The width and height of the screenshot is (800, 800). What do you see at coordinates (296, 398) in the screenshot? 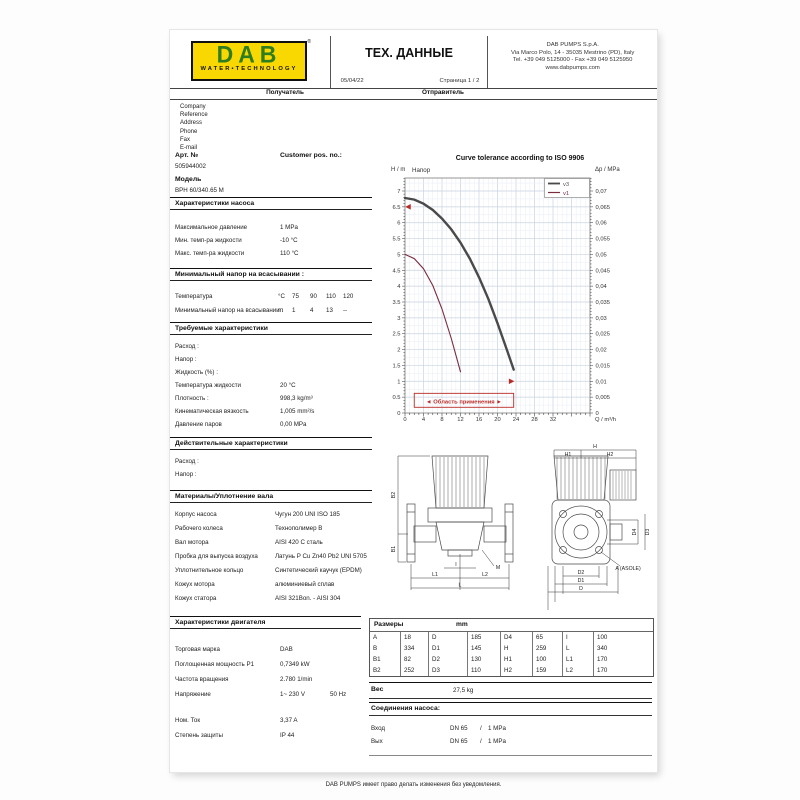
I see `spec-value: 998,3 kg/m³` at bounding box center [296, 398].